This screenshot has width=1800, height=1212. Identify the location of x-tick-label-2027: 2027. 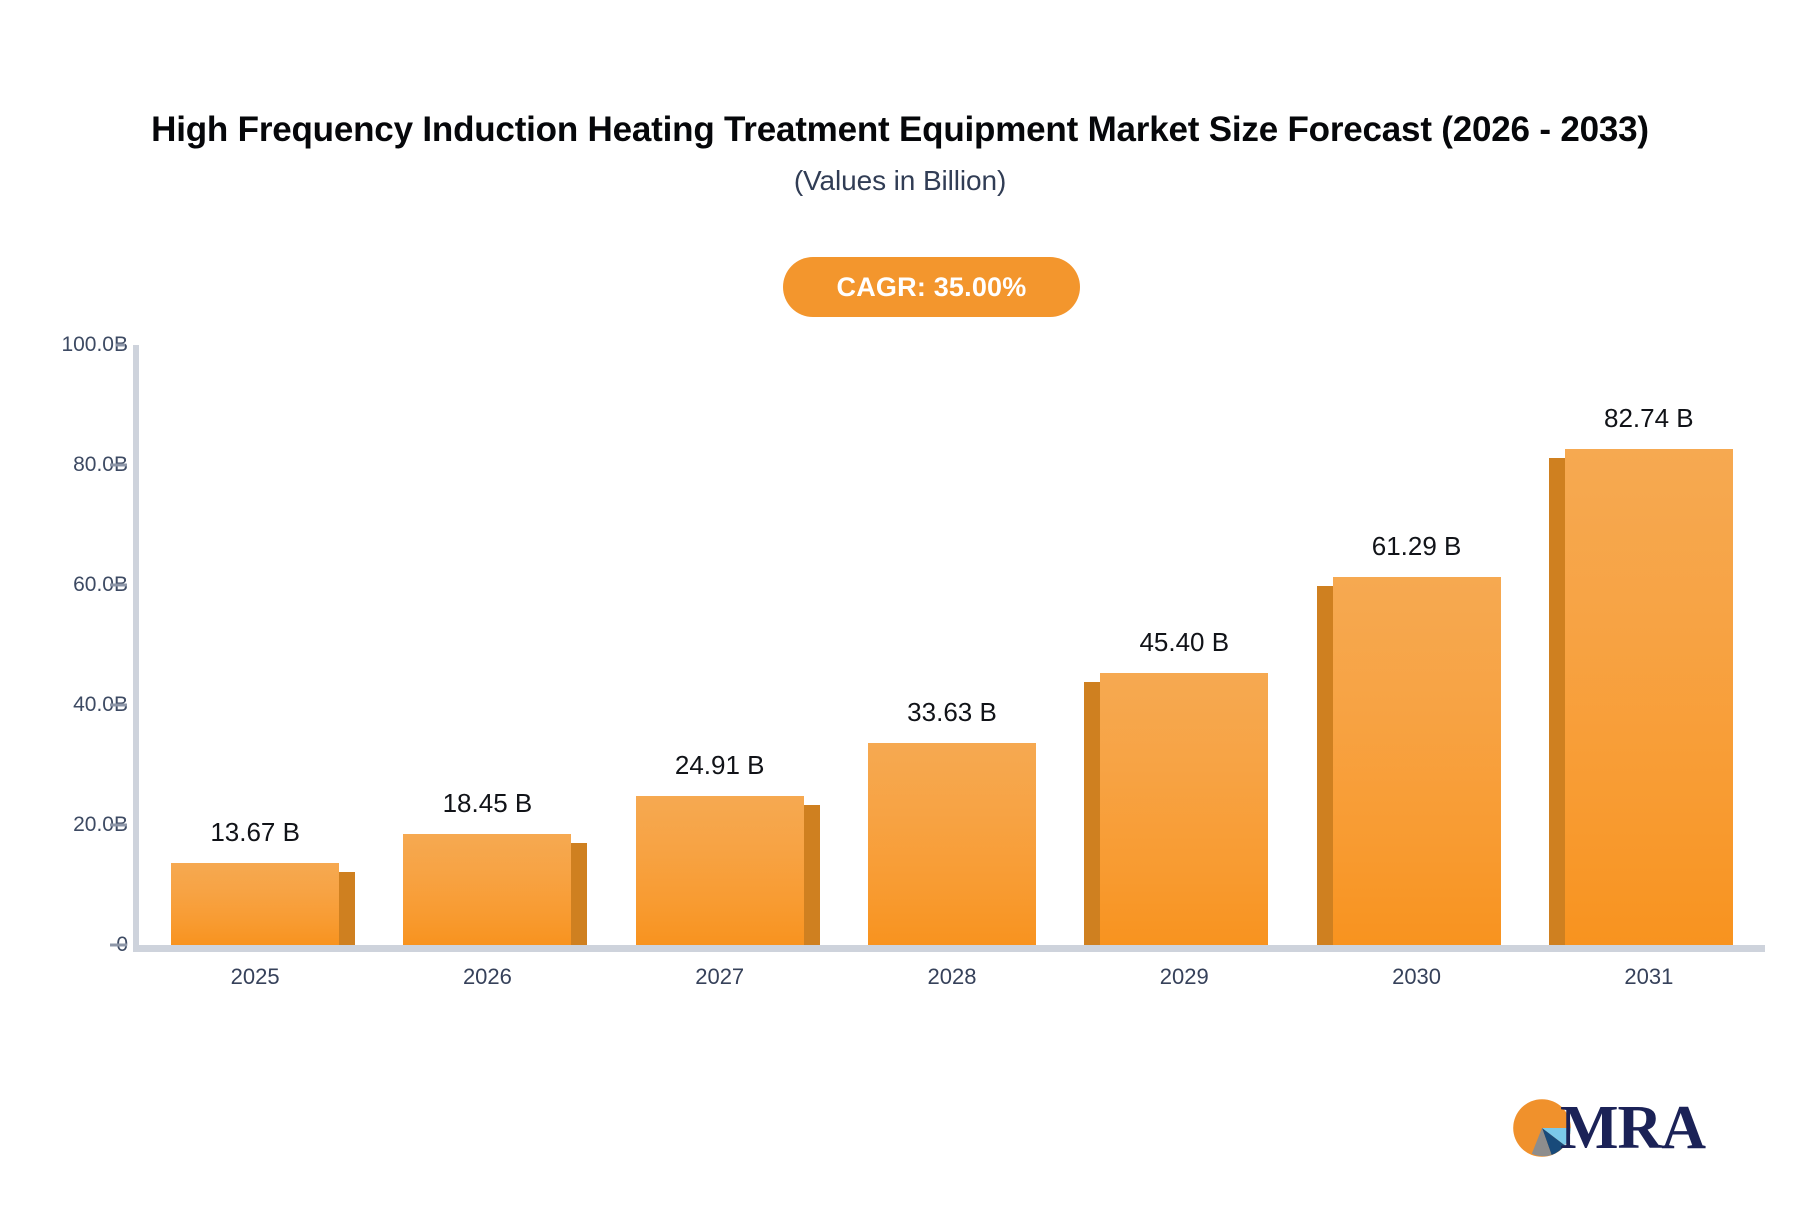
(720, 976).